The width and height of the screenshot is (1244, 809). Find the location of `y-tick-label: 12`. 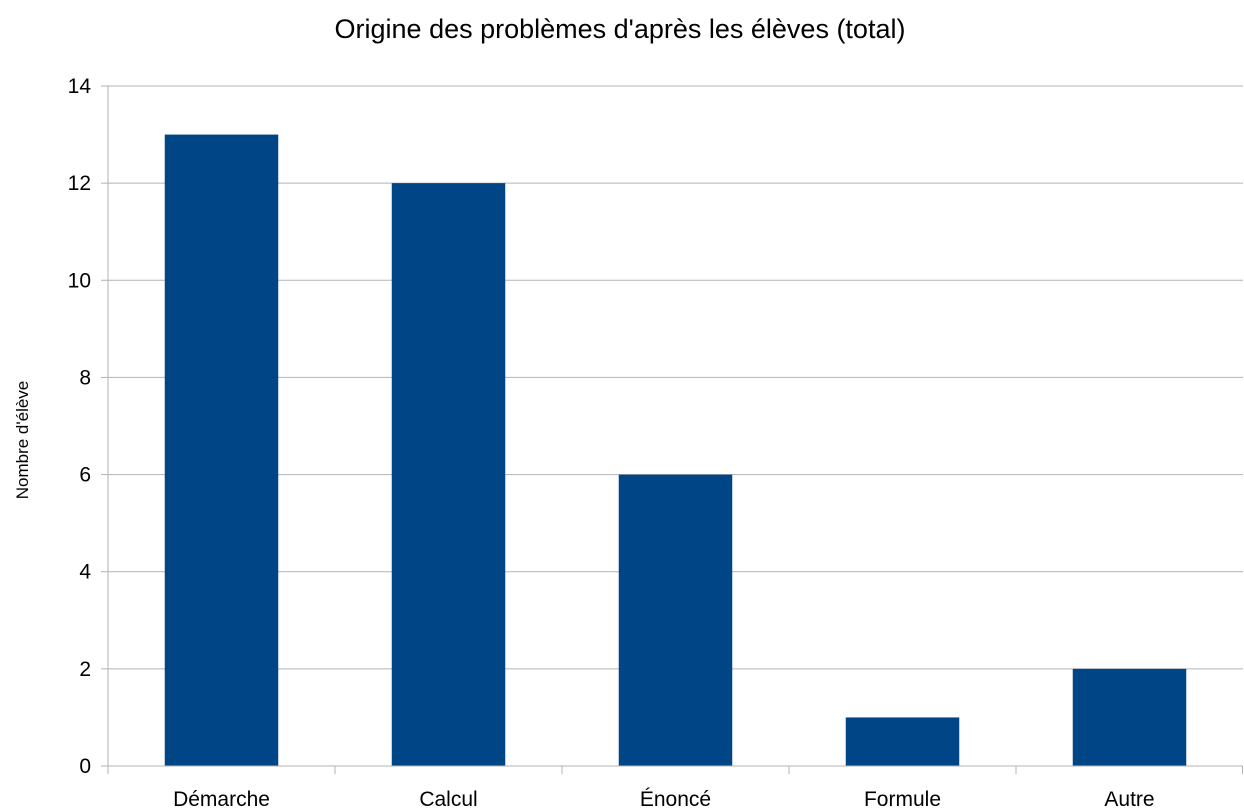

y-tick-label: 12 is located at coordinates (79, 183).